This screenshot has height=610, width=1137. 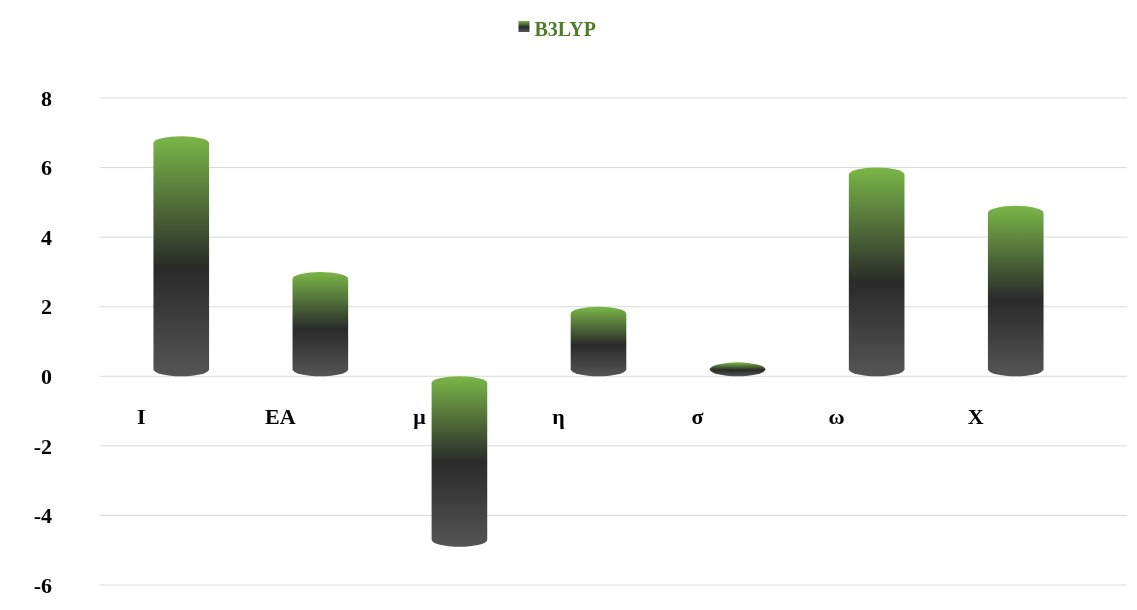 What do you see at coordinates (975, 417) in the screenshot?
I see `x-tick-label: X` at bounding box center [975, 417].